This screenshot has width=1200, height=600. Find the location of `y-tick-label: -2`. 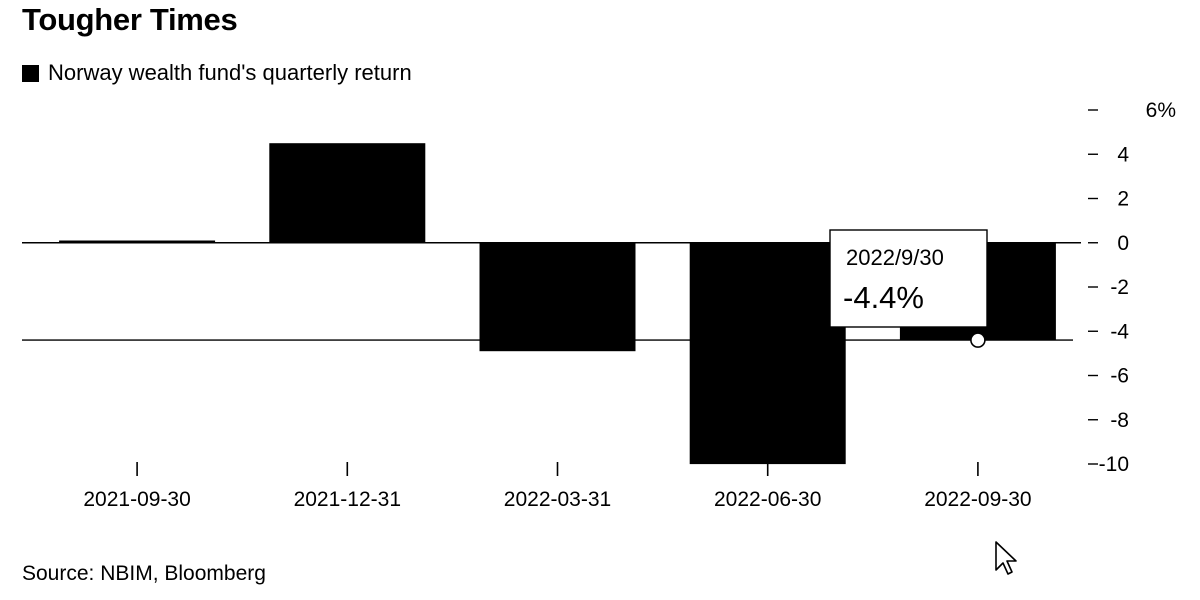

y-tick-label: -2 is located at coordinates (1119, 287).